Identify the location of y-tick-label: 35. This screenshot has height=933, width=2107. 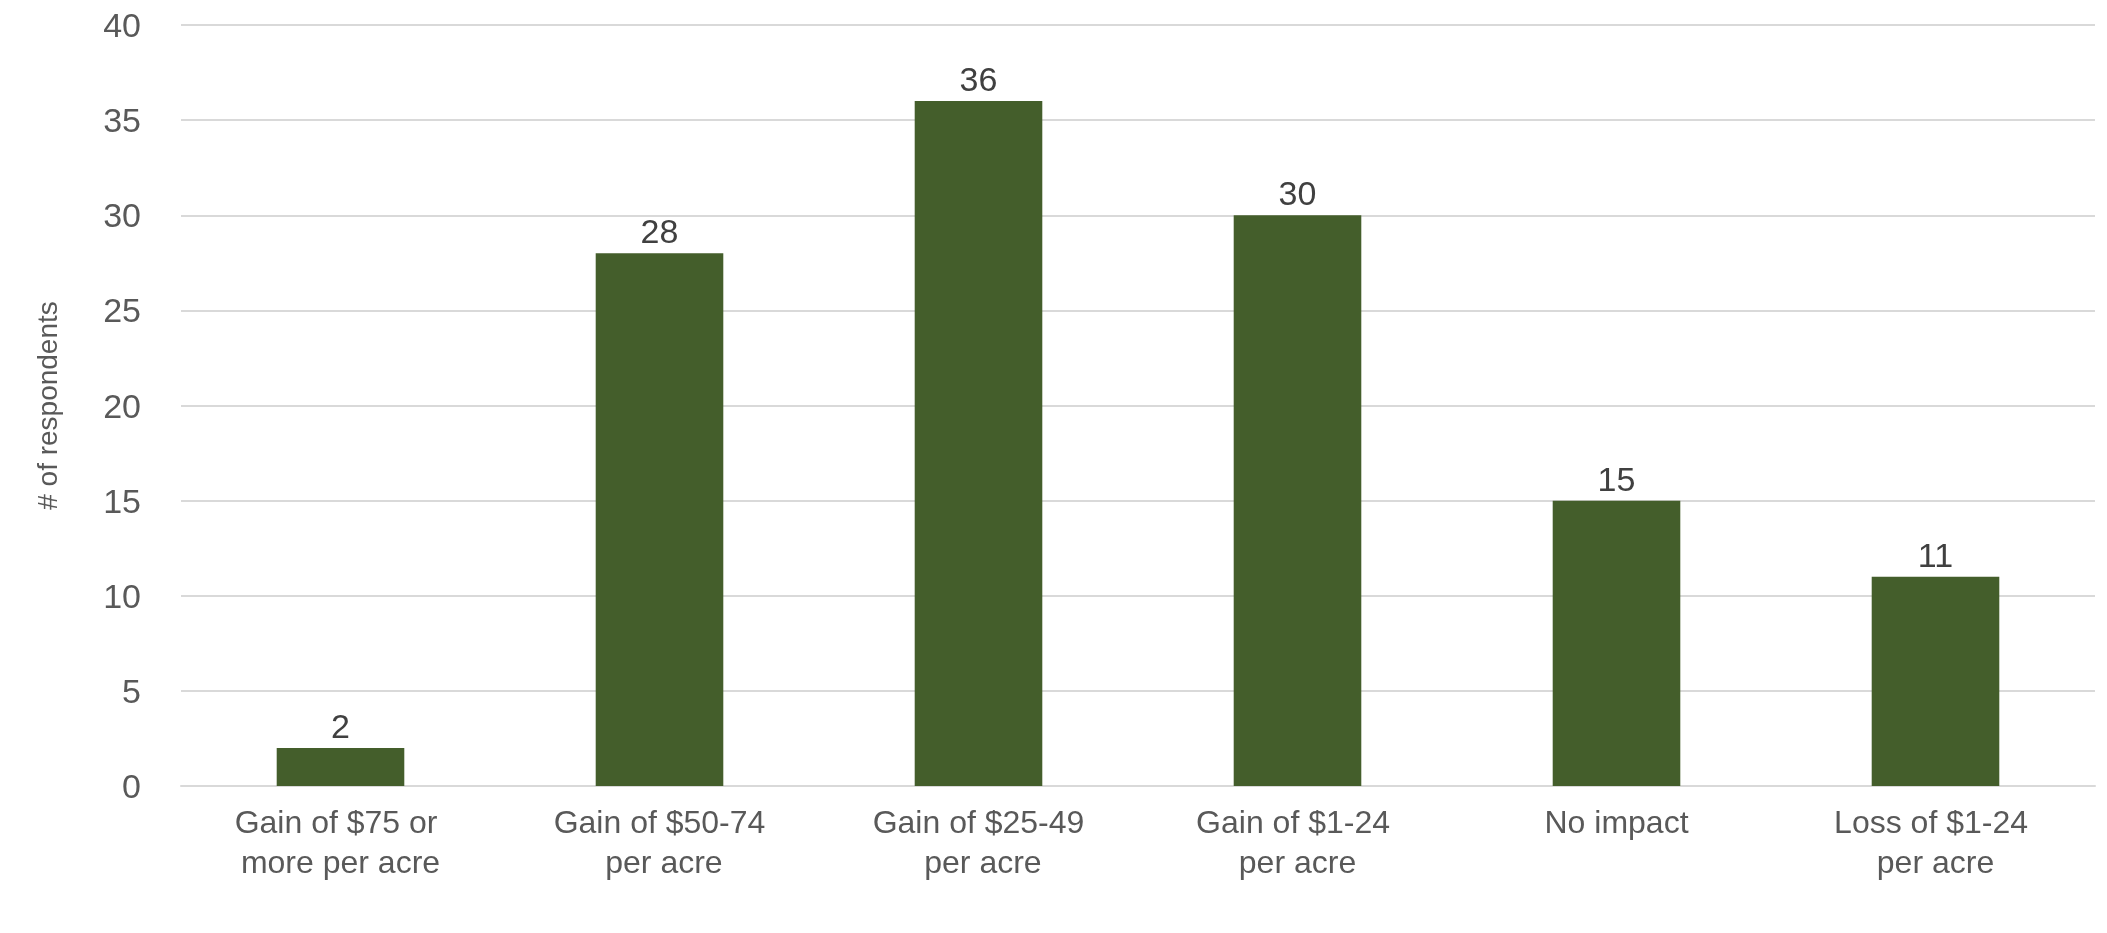
(122, 120).